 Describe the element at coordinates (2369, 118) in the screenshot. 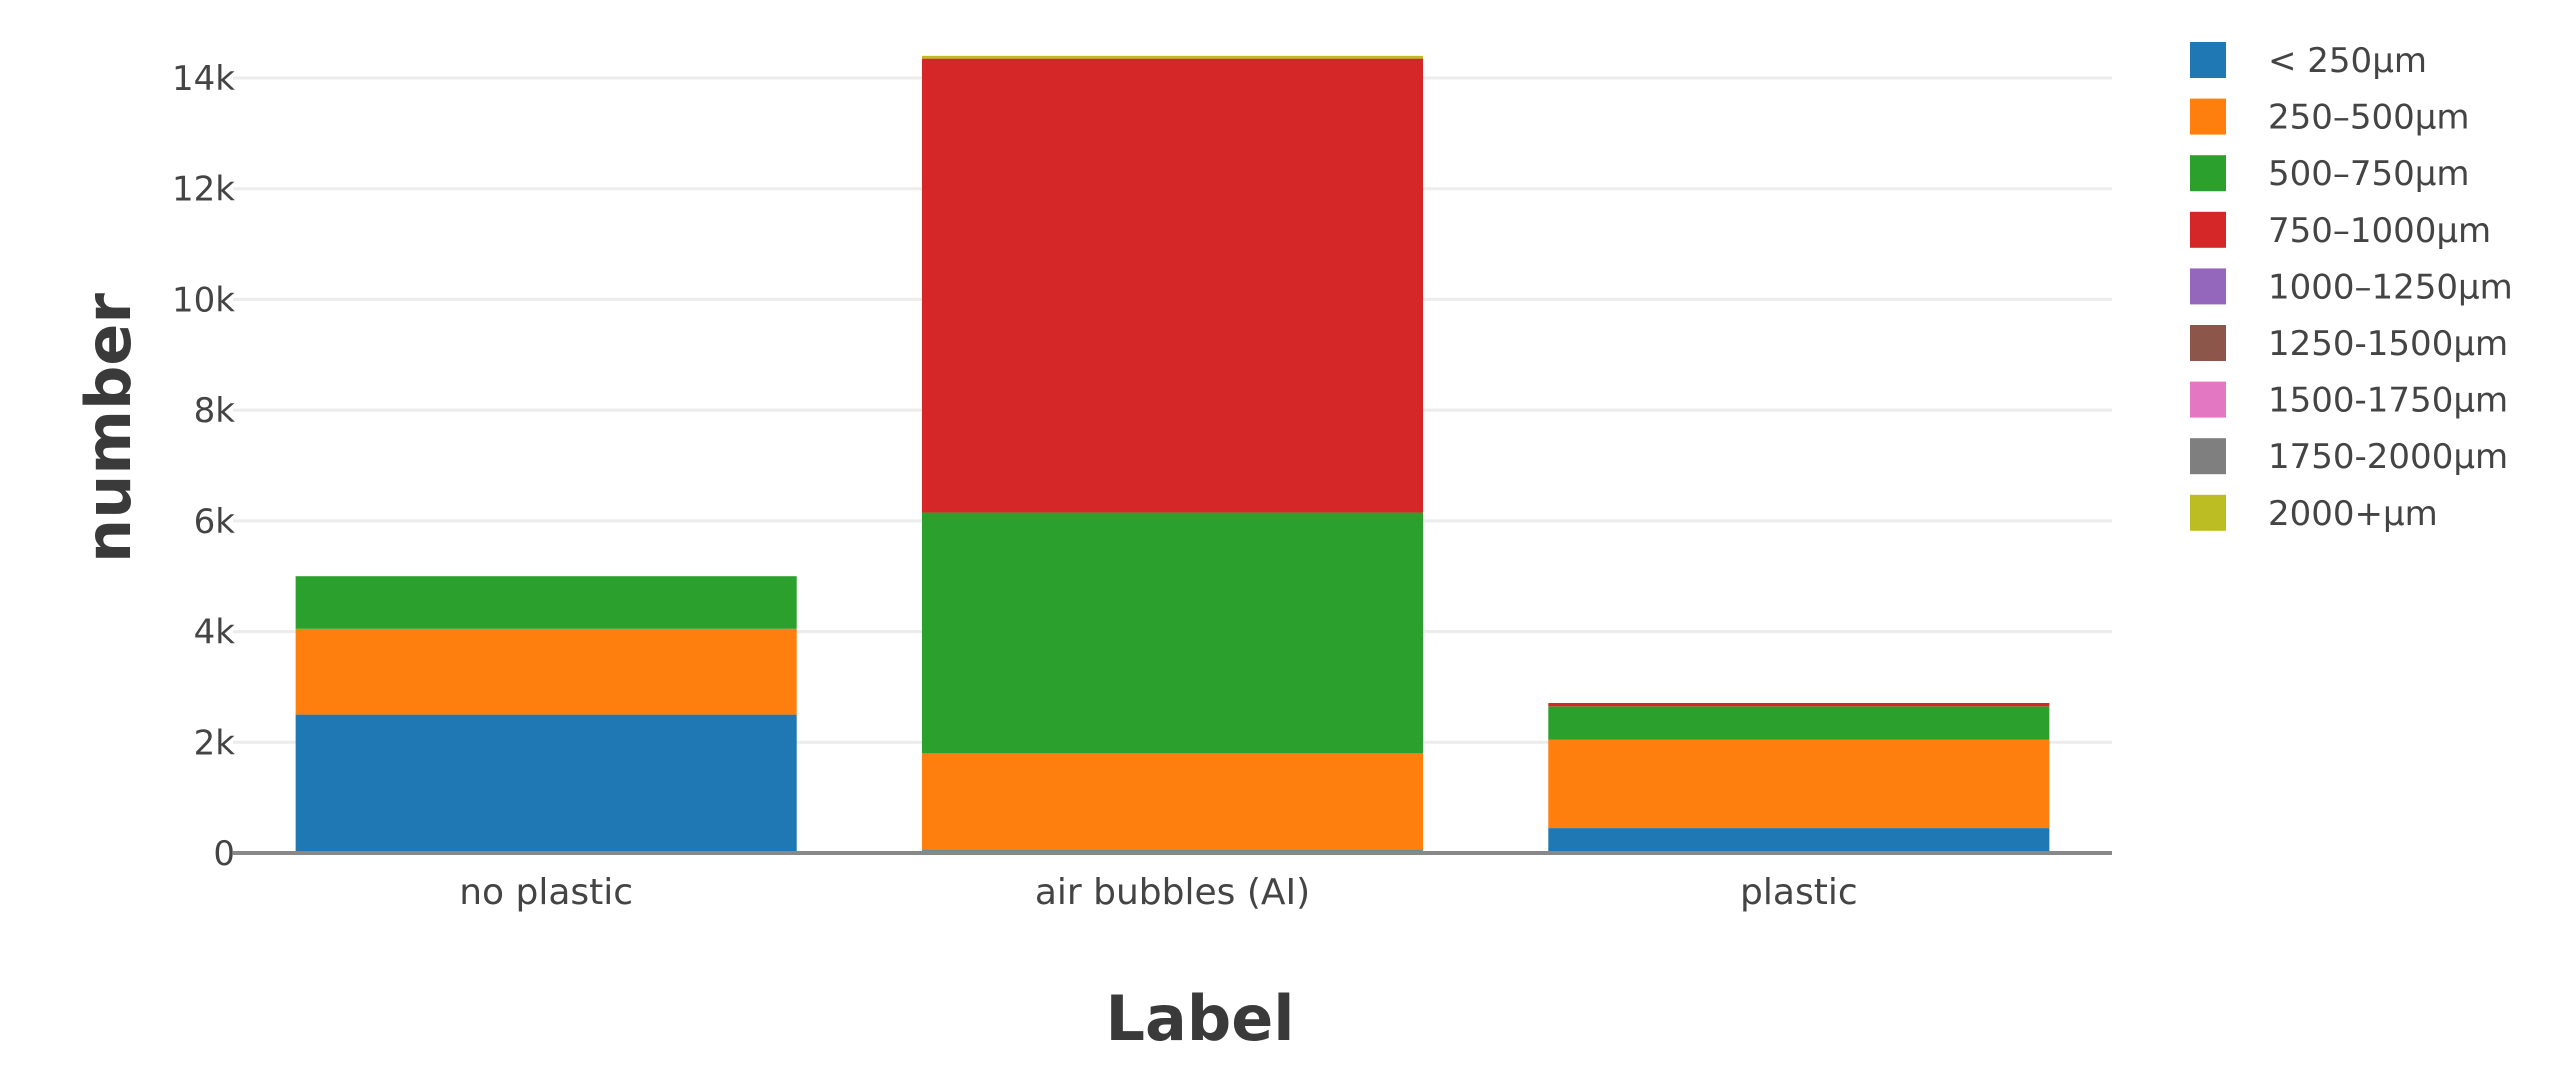

I see `legend-label: 250–500µm` at that location.